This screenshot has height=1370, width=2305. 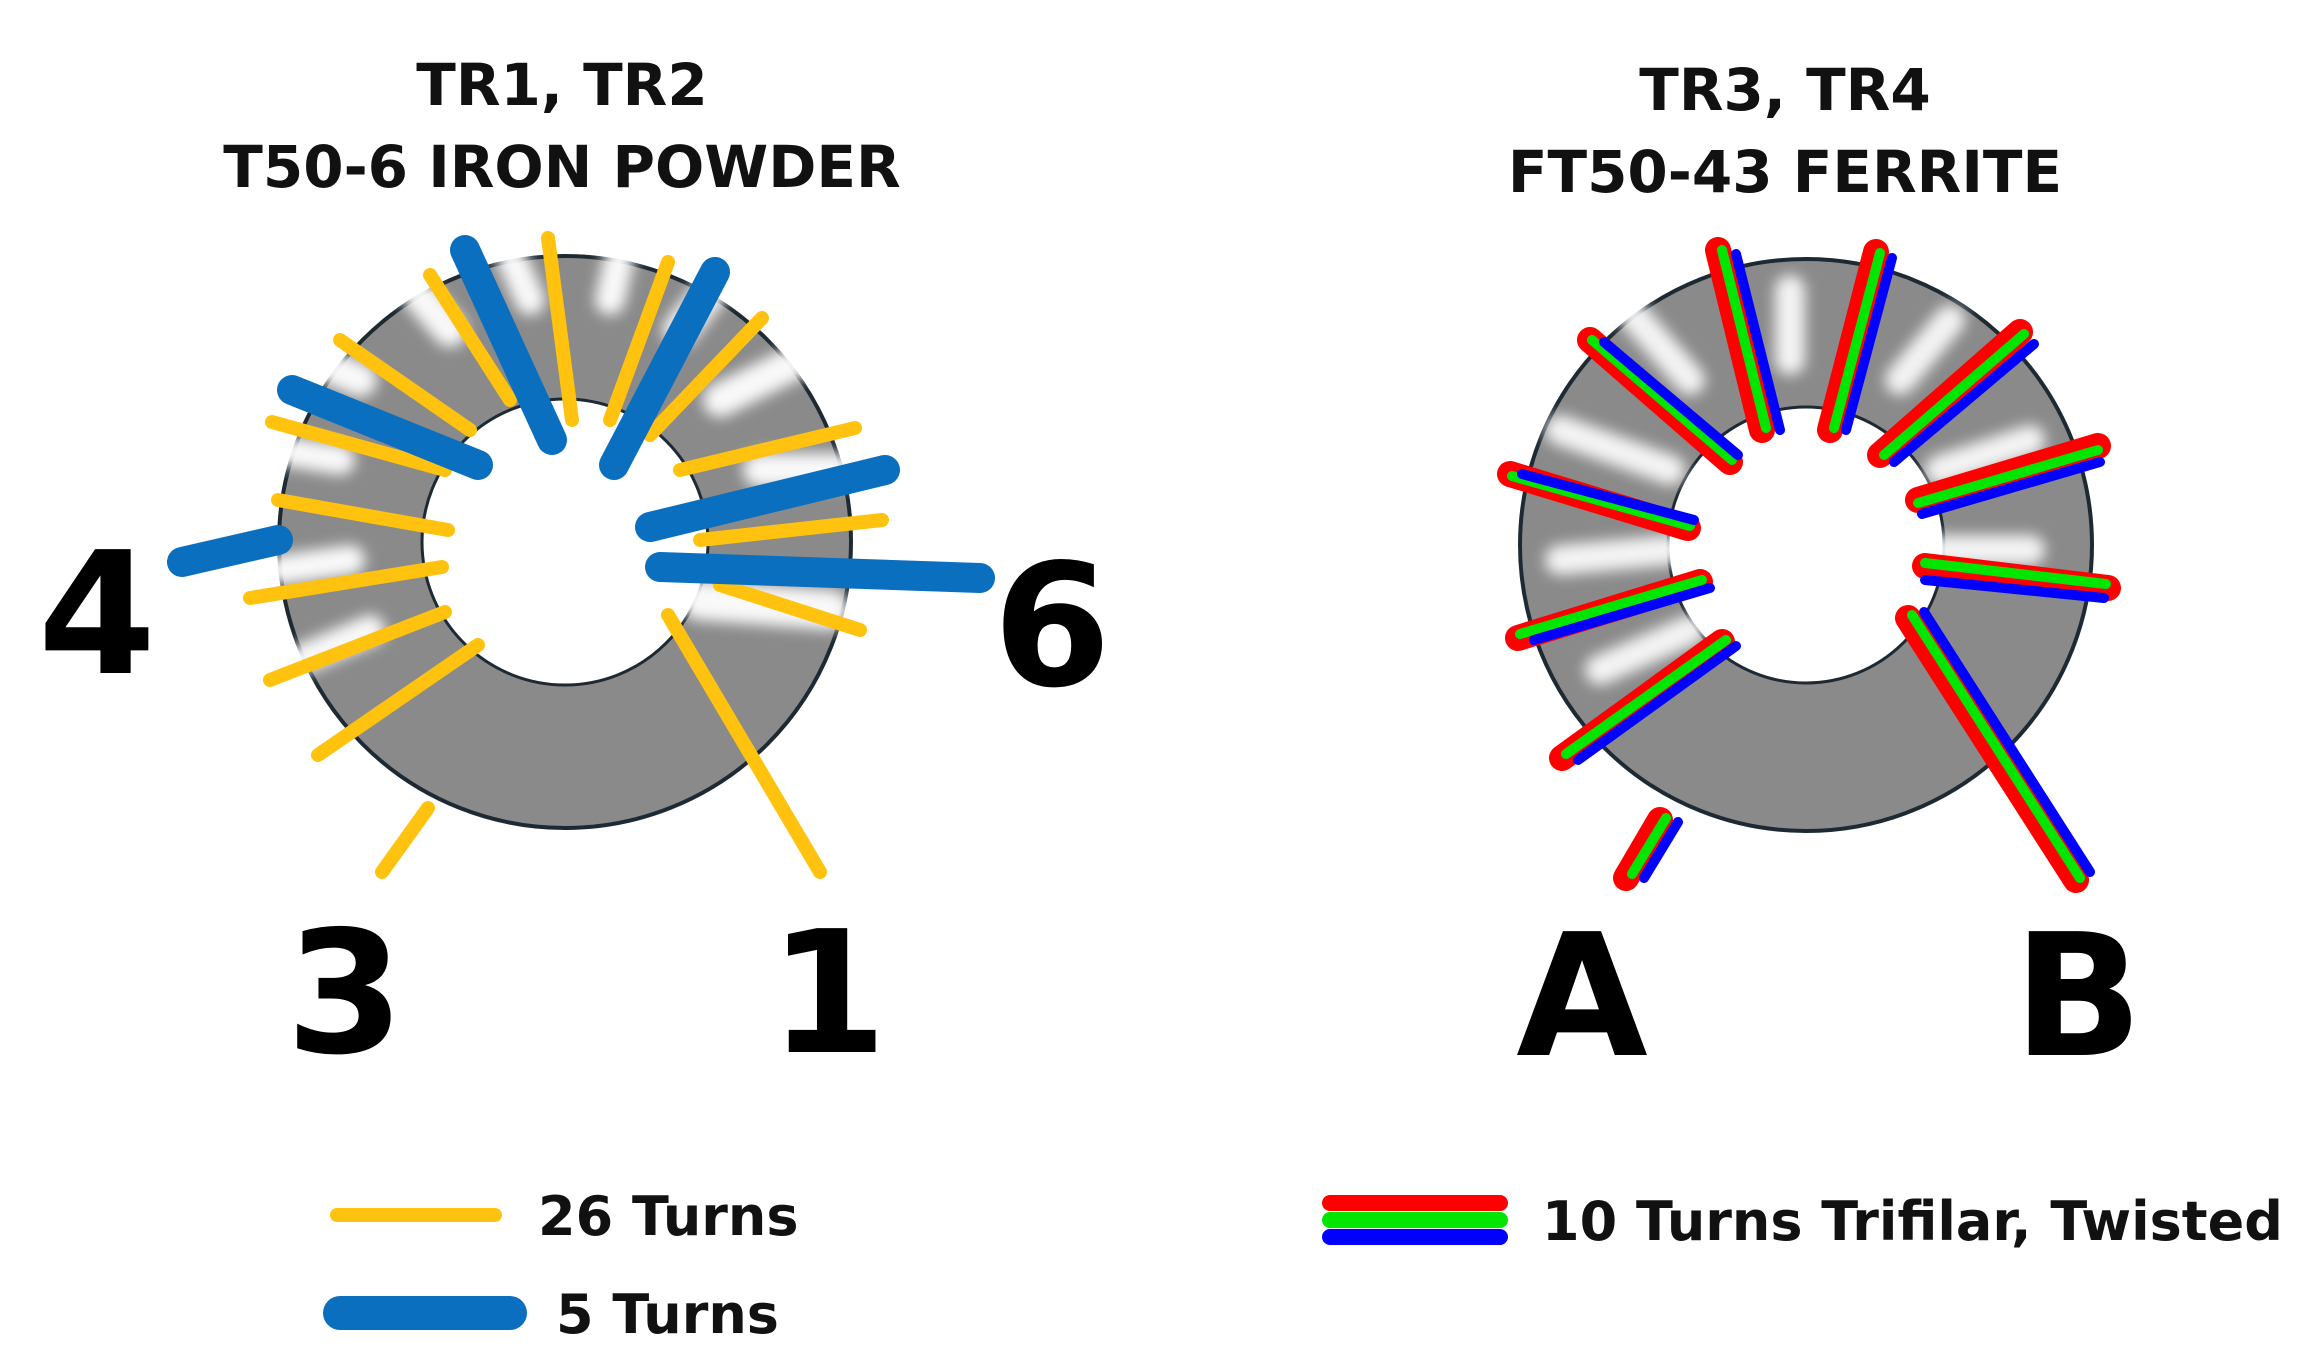 What do you see at coordinates (561, 85) in the screenshot?
I see `left-title-line1: TR1, TR2` at bounding box center [561, 85].